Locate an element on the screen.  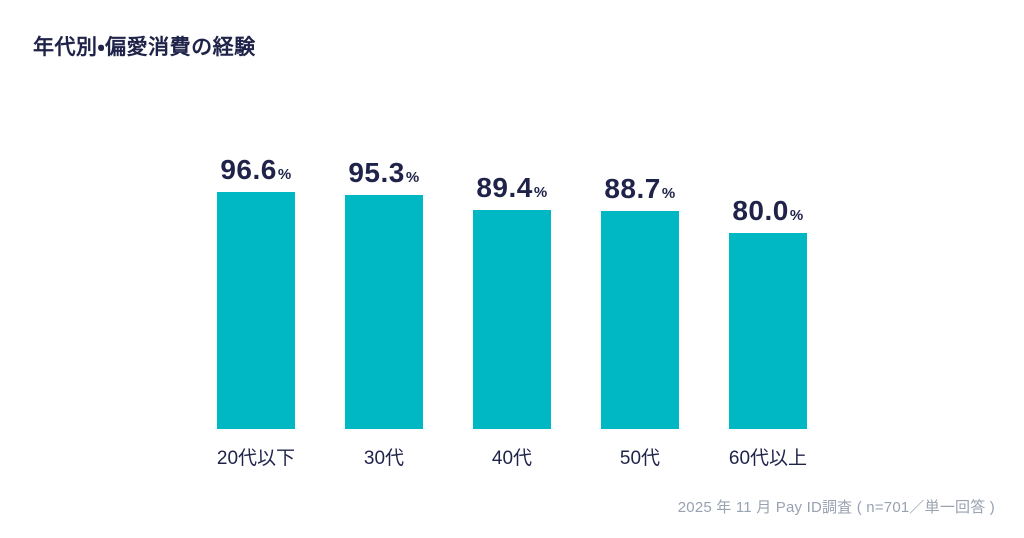
bar-column: 96.6% 20代以下 is located at coordinates (256, 311).